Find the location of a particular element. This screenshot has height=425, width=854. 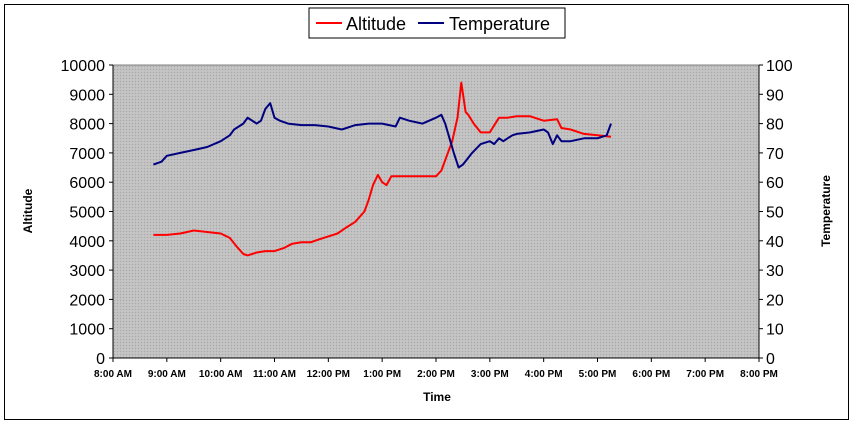

y2-tick-label: 20 is located at coordinates (775, 300).